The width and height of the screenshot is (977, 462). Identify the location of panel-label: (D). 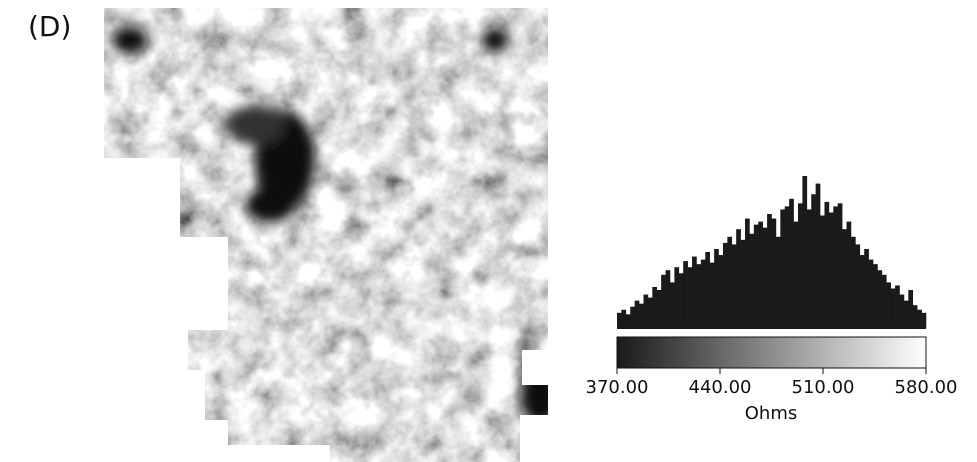
(49, 26).